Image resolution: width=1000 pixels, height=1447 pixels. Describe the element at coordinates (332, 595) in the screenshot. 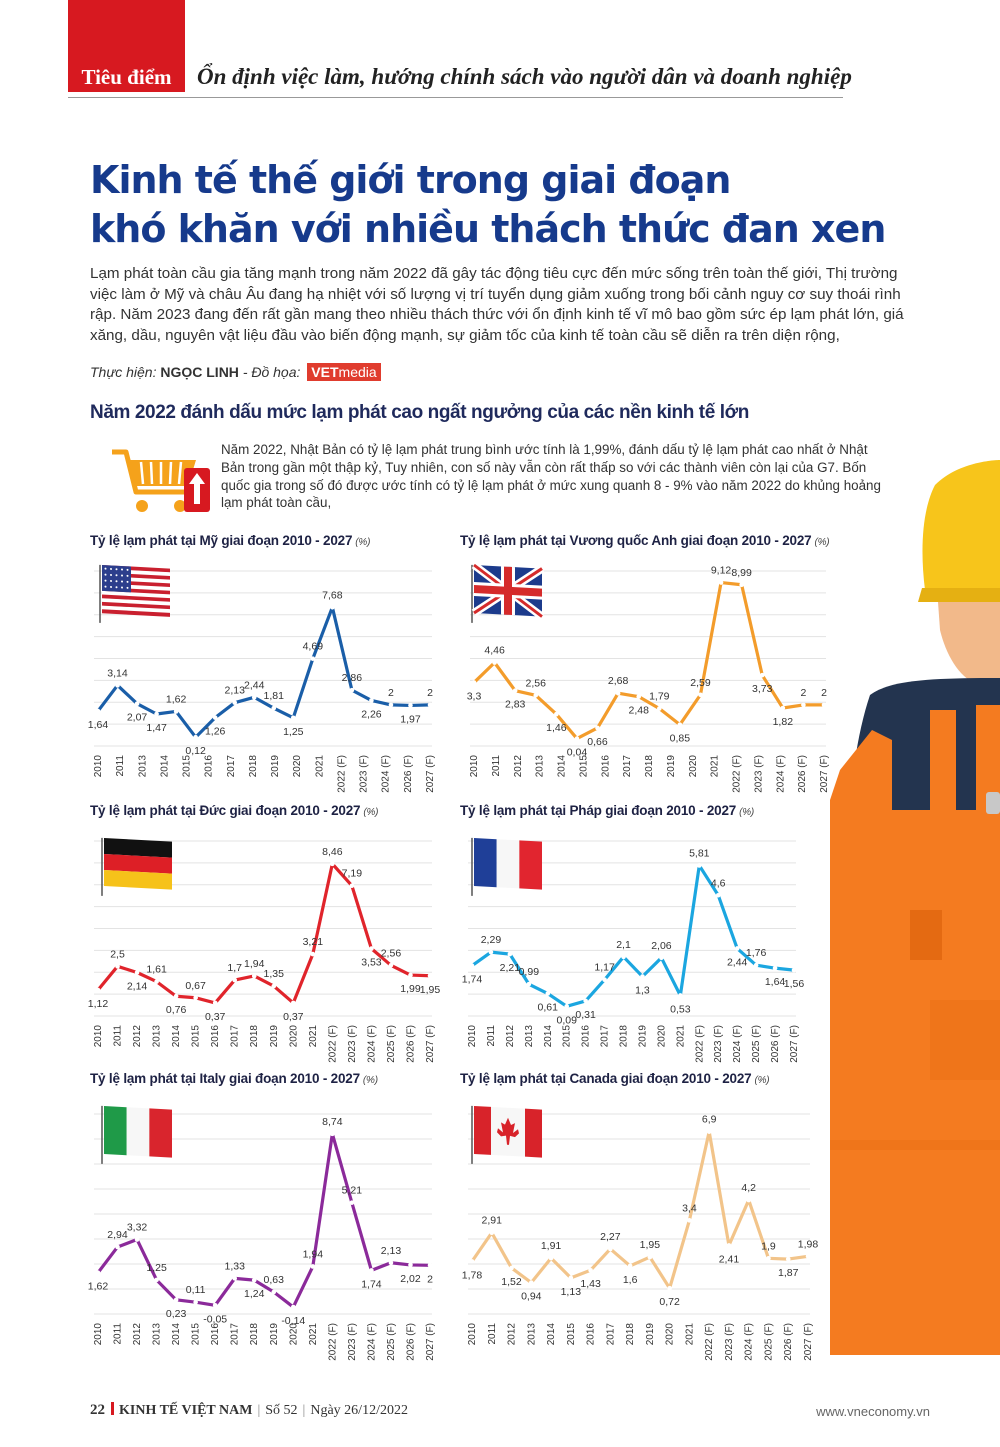

I see `data-label: 7,68` at that location.